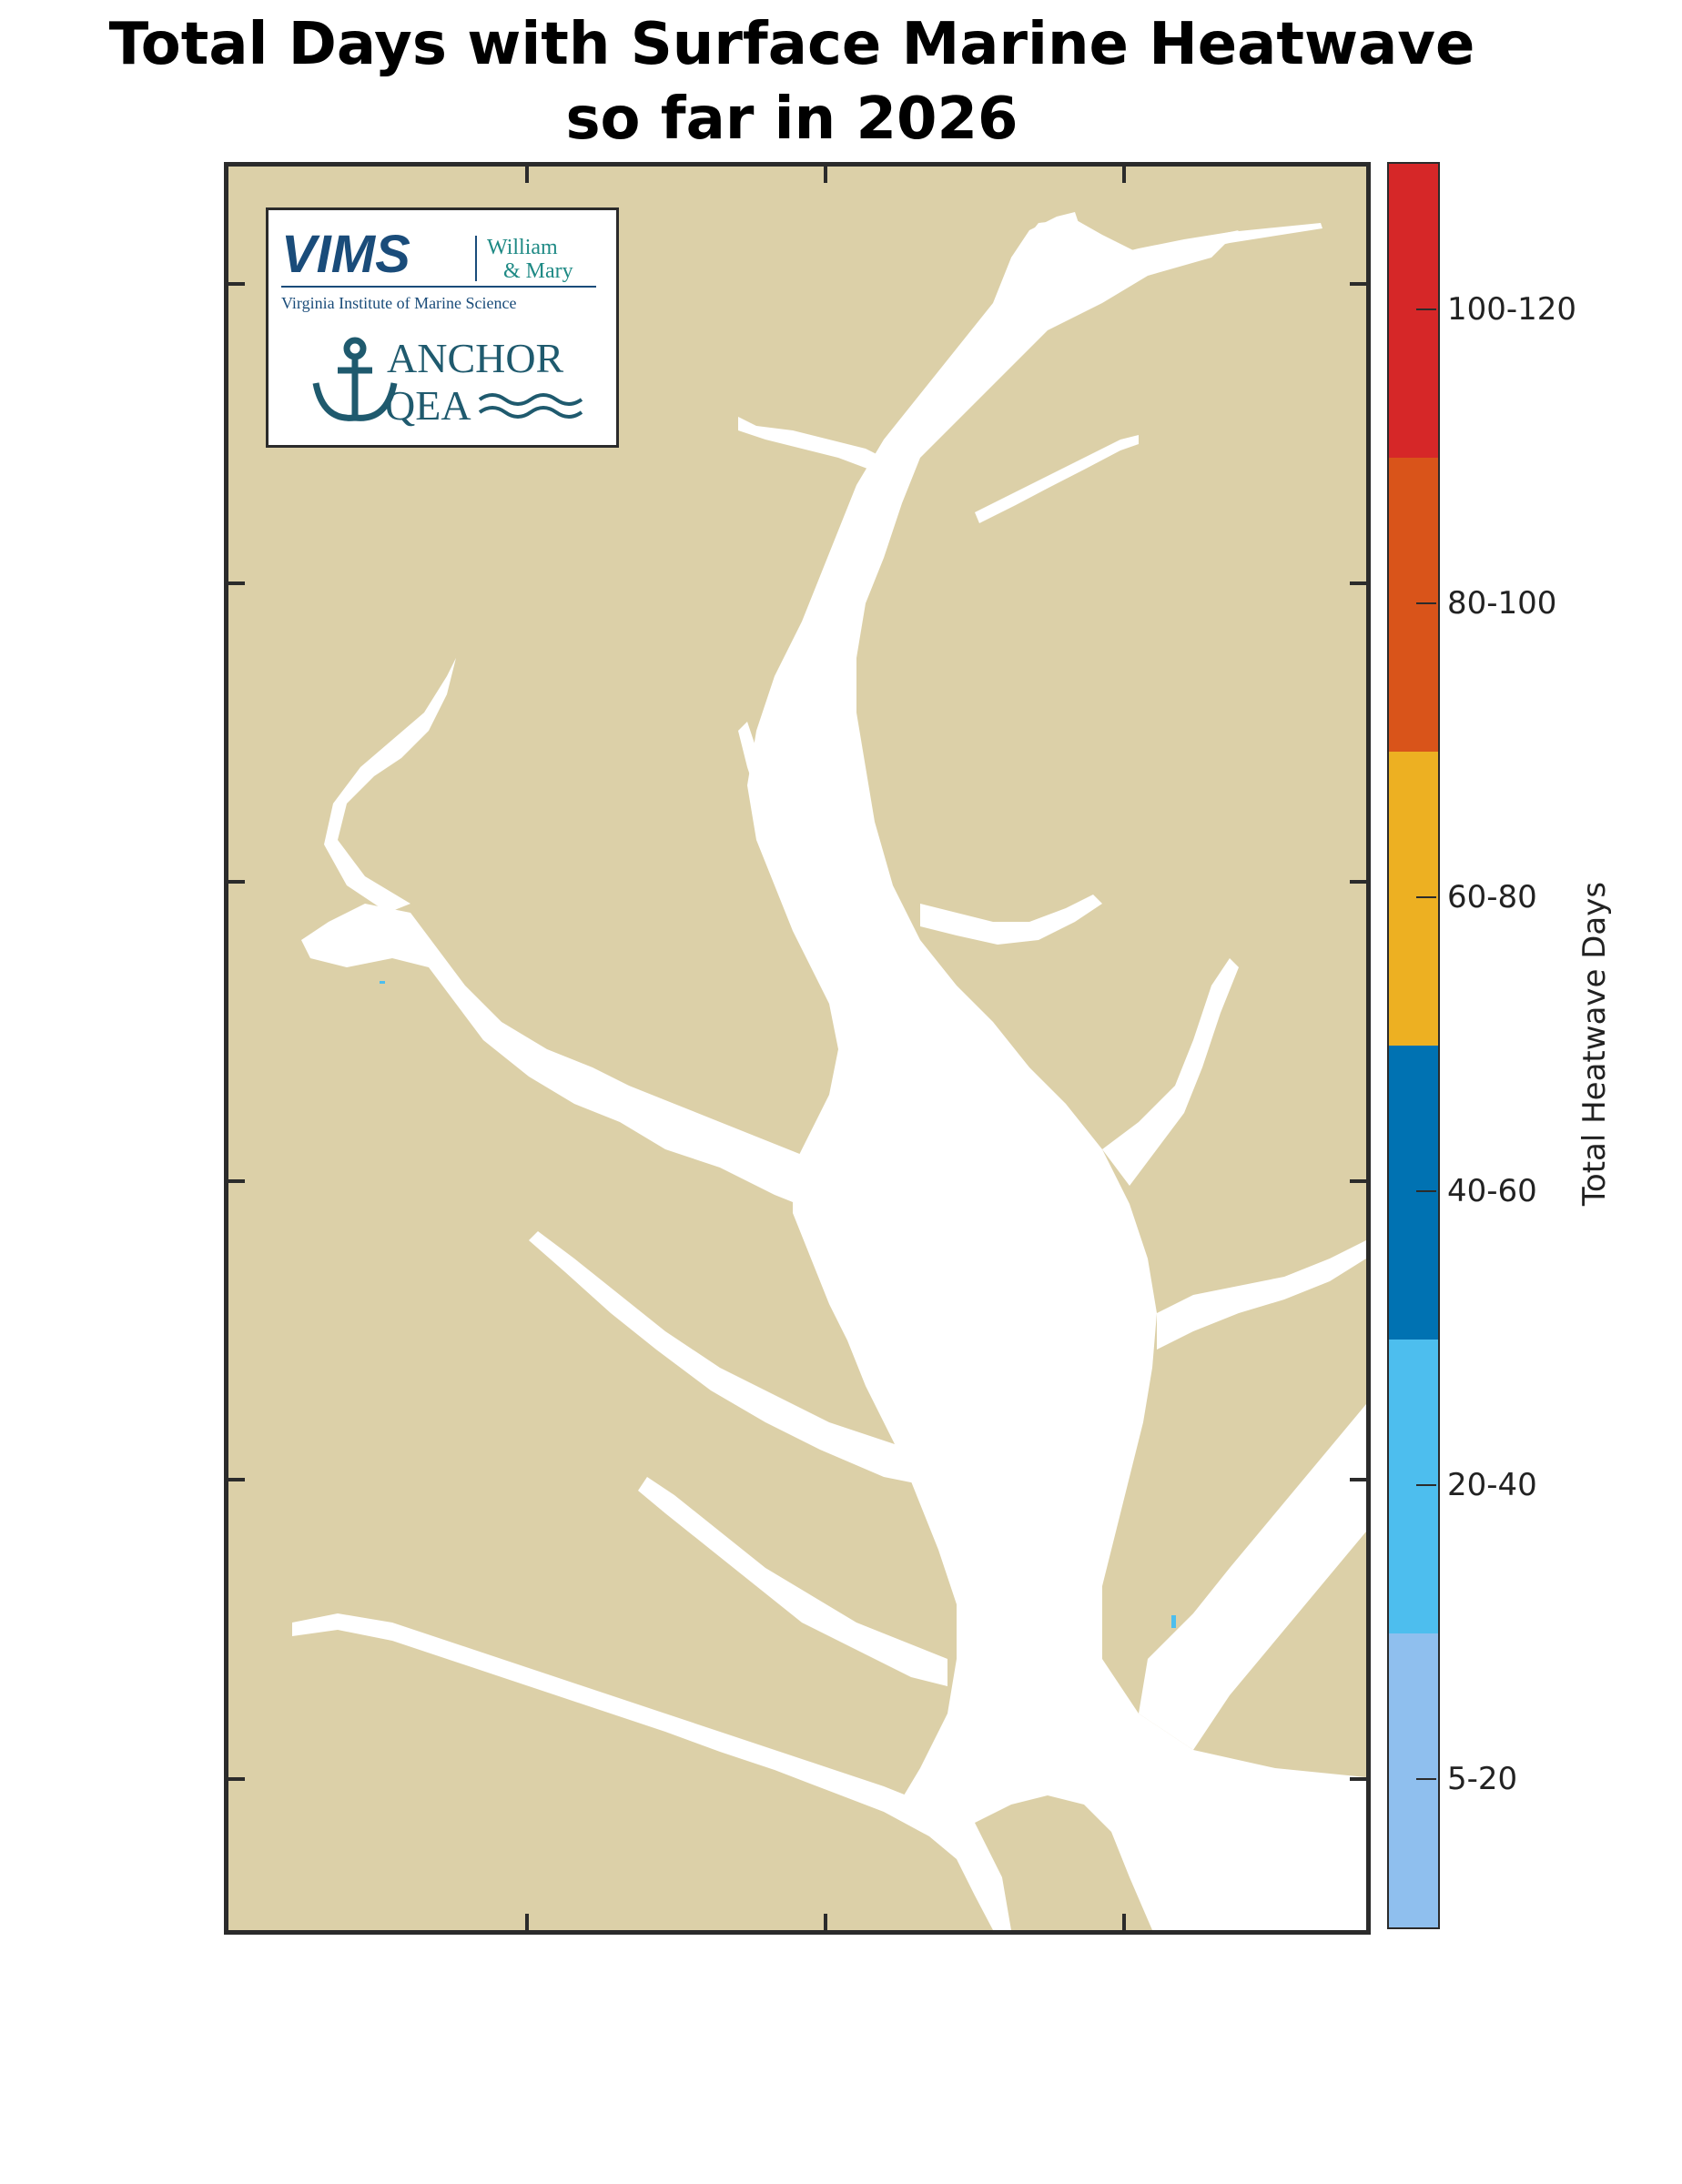 This screenshot has width=1682, height=2184. I want to click on anchor-text: ANCHOR, so click(475, 358).